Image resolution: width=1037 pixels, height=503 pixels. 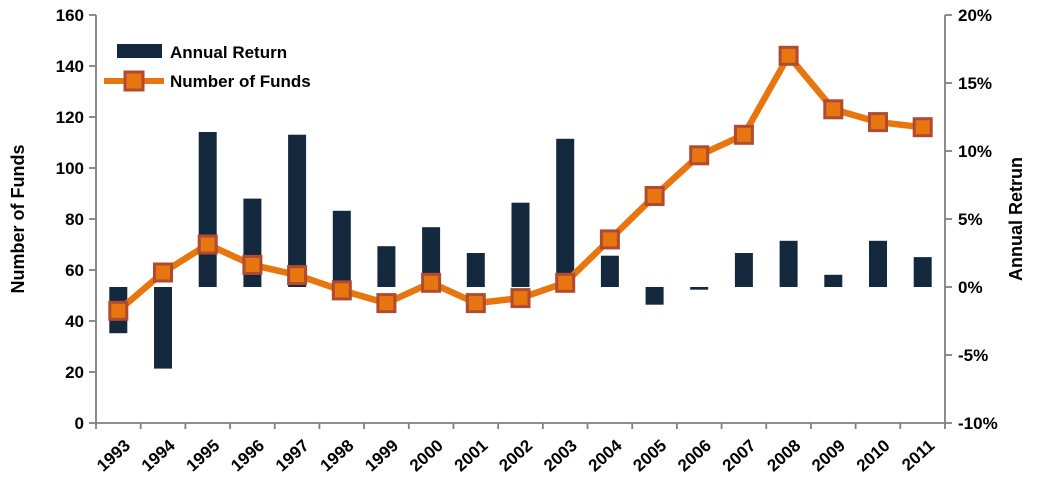 What do you see at coordinates (163, 328) in the screenshot?
I see `bar-1994` at bounding box center [163, 328].